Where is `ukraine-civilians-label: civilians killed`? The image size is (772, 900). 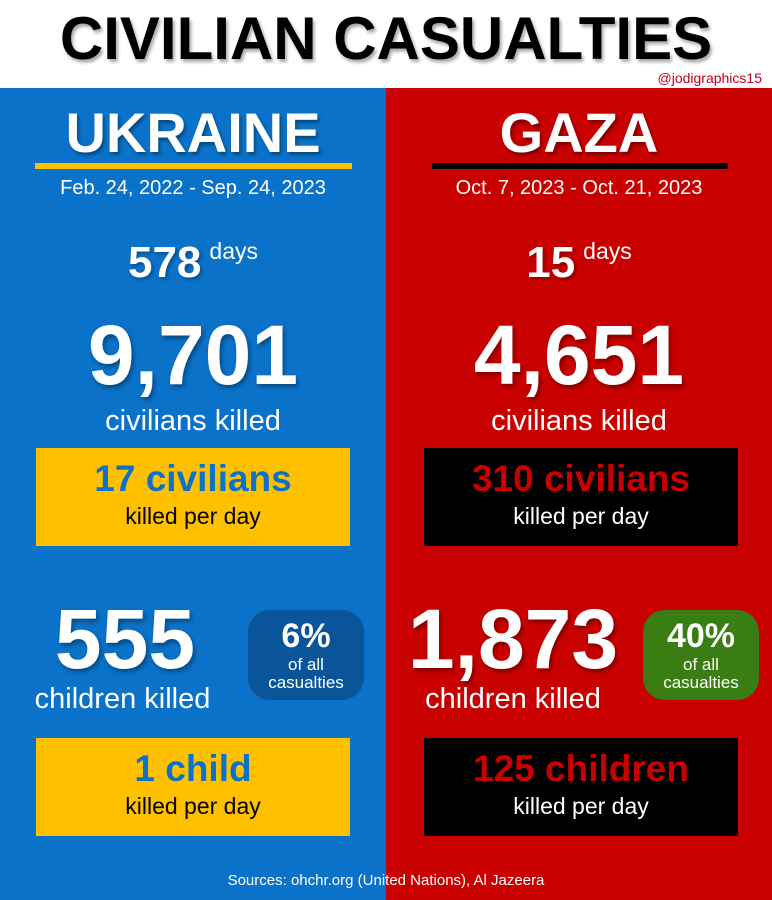
ukraine-civilians-label: civilians killed is located at coordinates (193, 421).